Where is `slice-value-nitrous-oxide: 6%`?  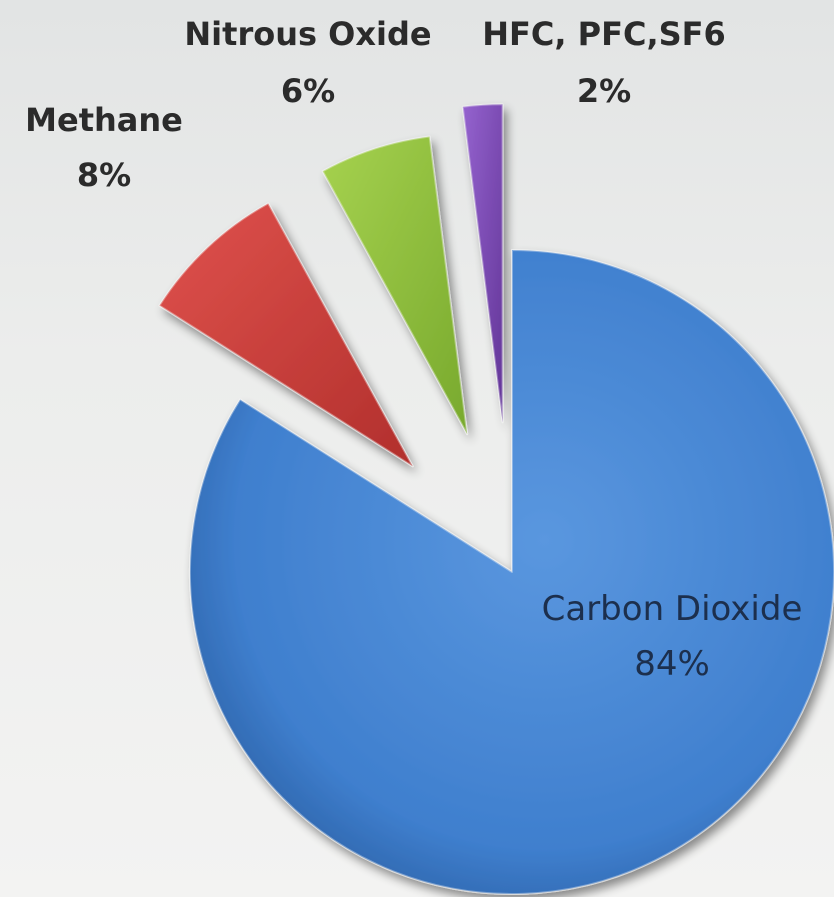
slice-value-nitrous-oxide: 6% is located at coordinates (308, 91).